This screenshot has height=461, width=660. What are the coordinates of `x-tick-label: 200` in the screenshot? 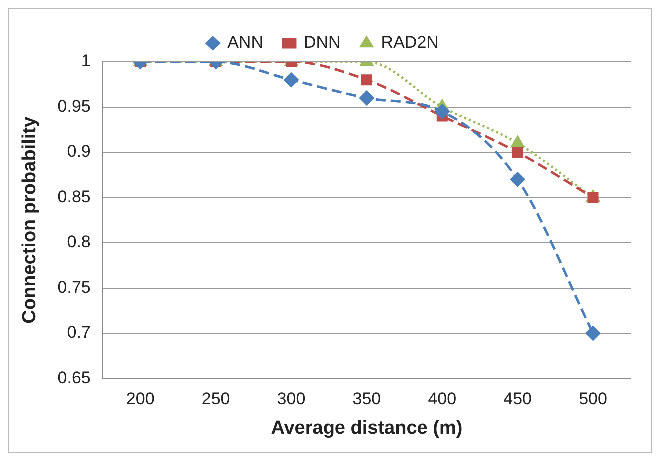 It's located at (140, 399).